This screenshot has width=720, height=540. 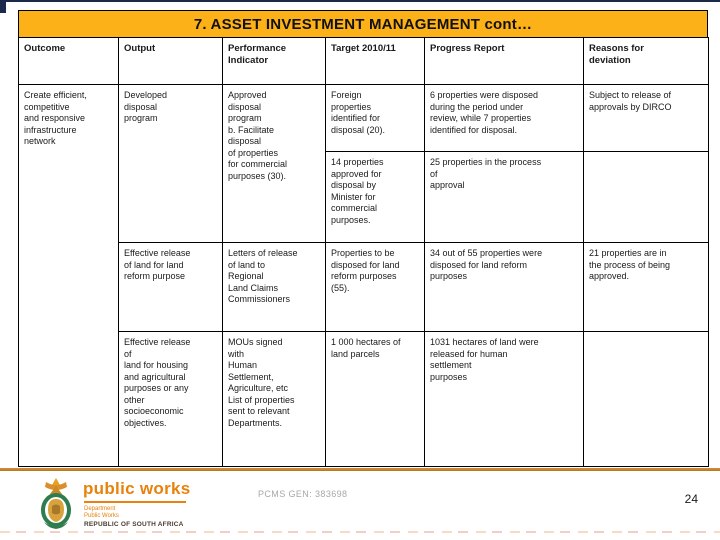 What do you see at coordinates (170, 61) in the screenshot?
I see `header-output: Output` at bounding box center [170, 61].